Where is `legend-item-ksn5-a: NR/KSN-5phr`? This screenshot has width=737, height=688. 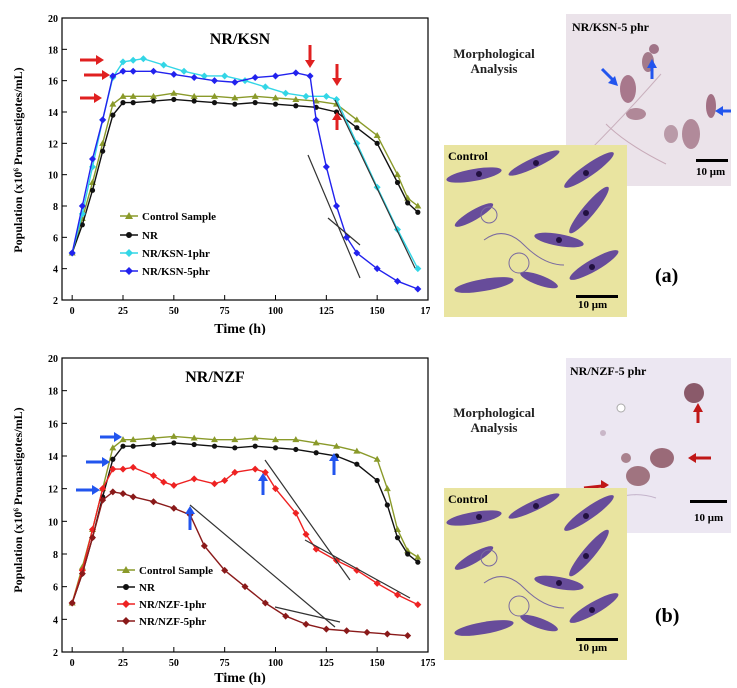
legend-item-ksn5-a: NR/KSN-5phr is located at coordinates (165, 272).